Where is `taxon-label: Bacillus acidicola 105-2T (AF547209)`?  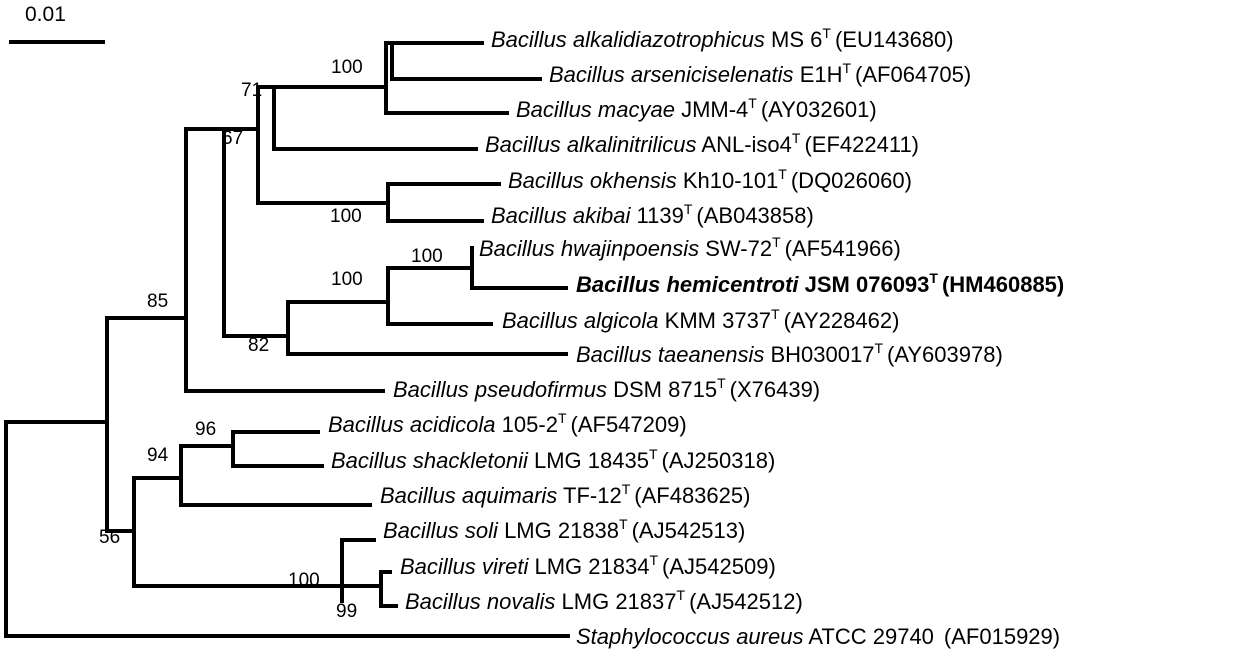 taxon-label: Bacillus acidicola 105-2T (AF547209) is located at coordinates (507, 423).